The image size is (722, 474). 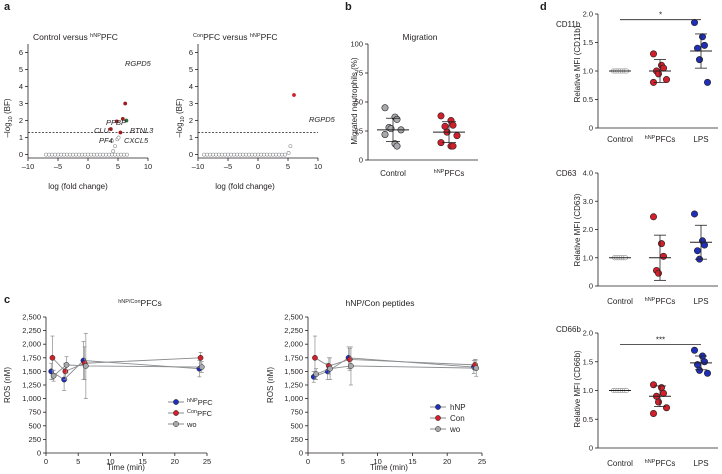 What do you see at coordinates (102, 130) in the screenshot?
I see `gene-label-clu: CLU` at bounding box center [102, 130].